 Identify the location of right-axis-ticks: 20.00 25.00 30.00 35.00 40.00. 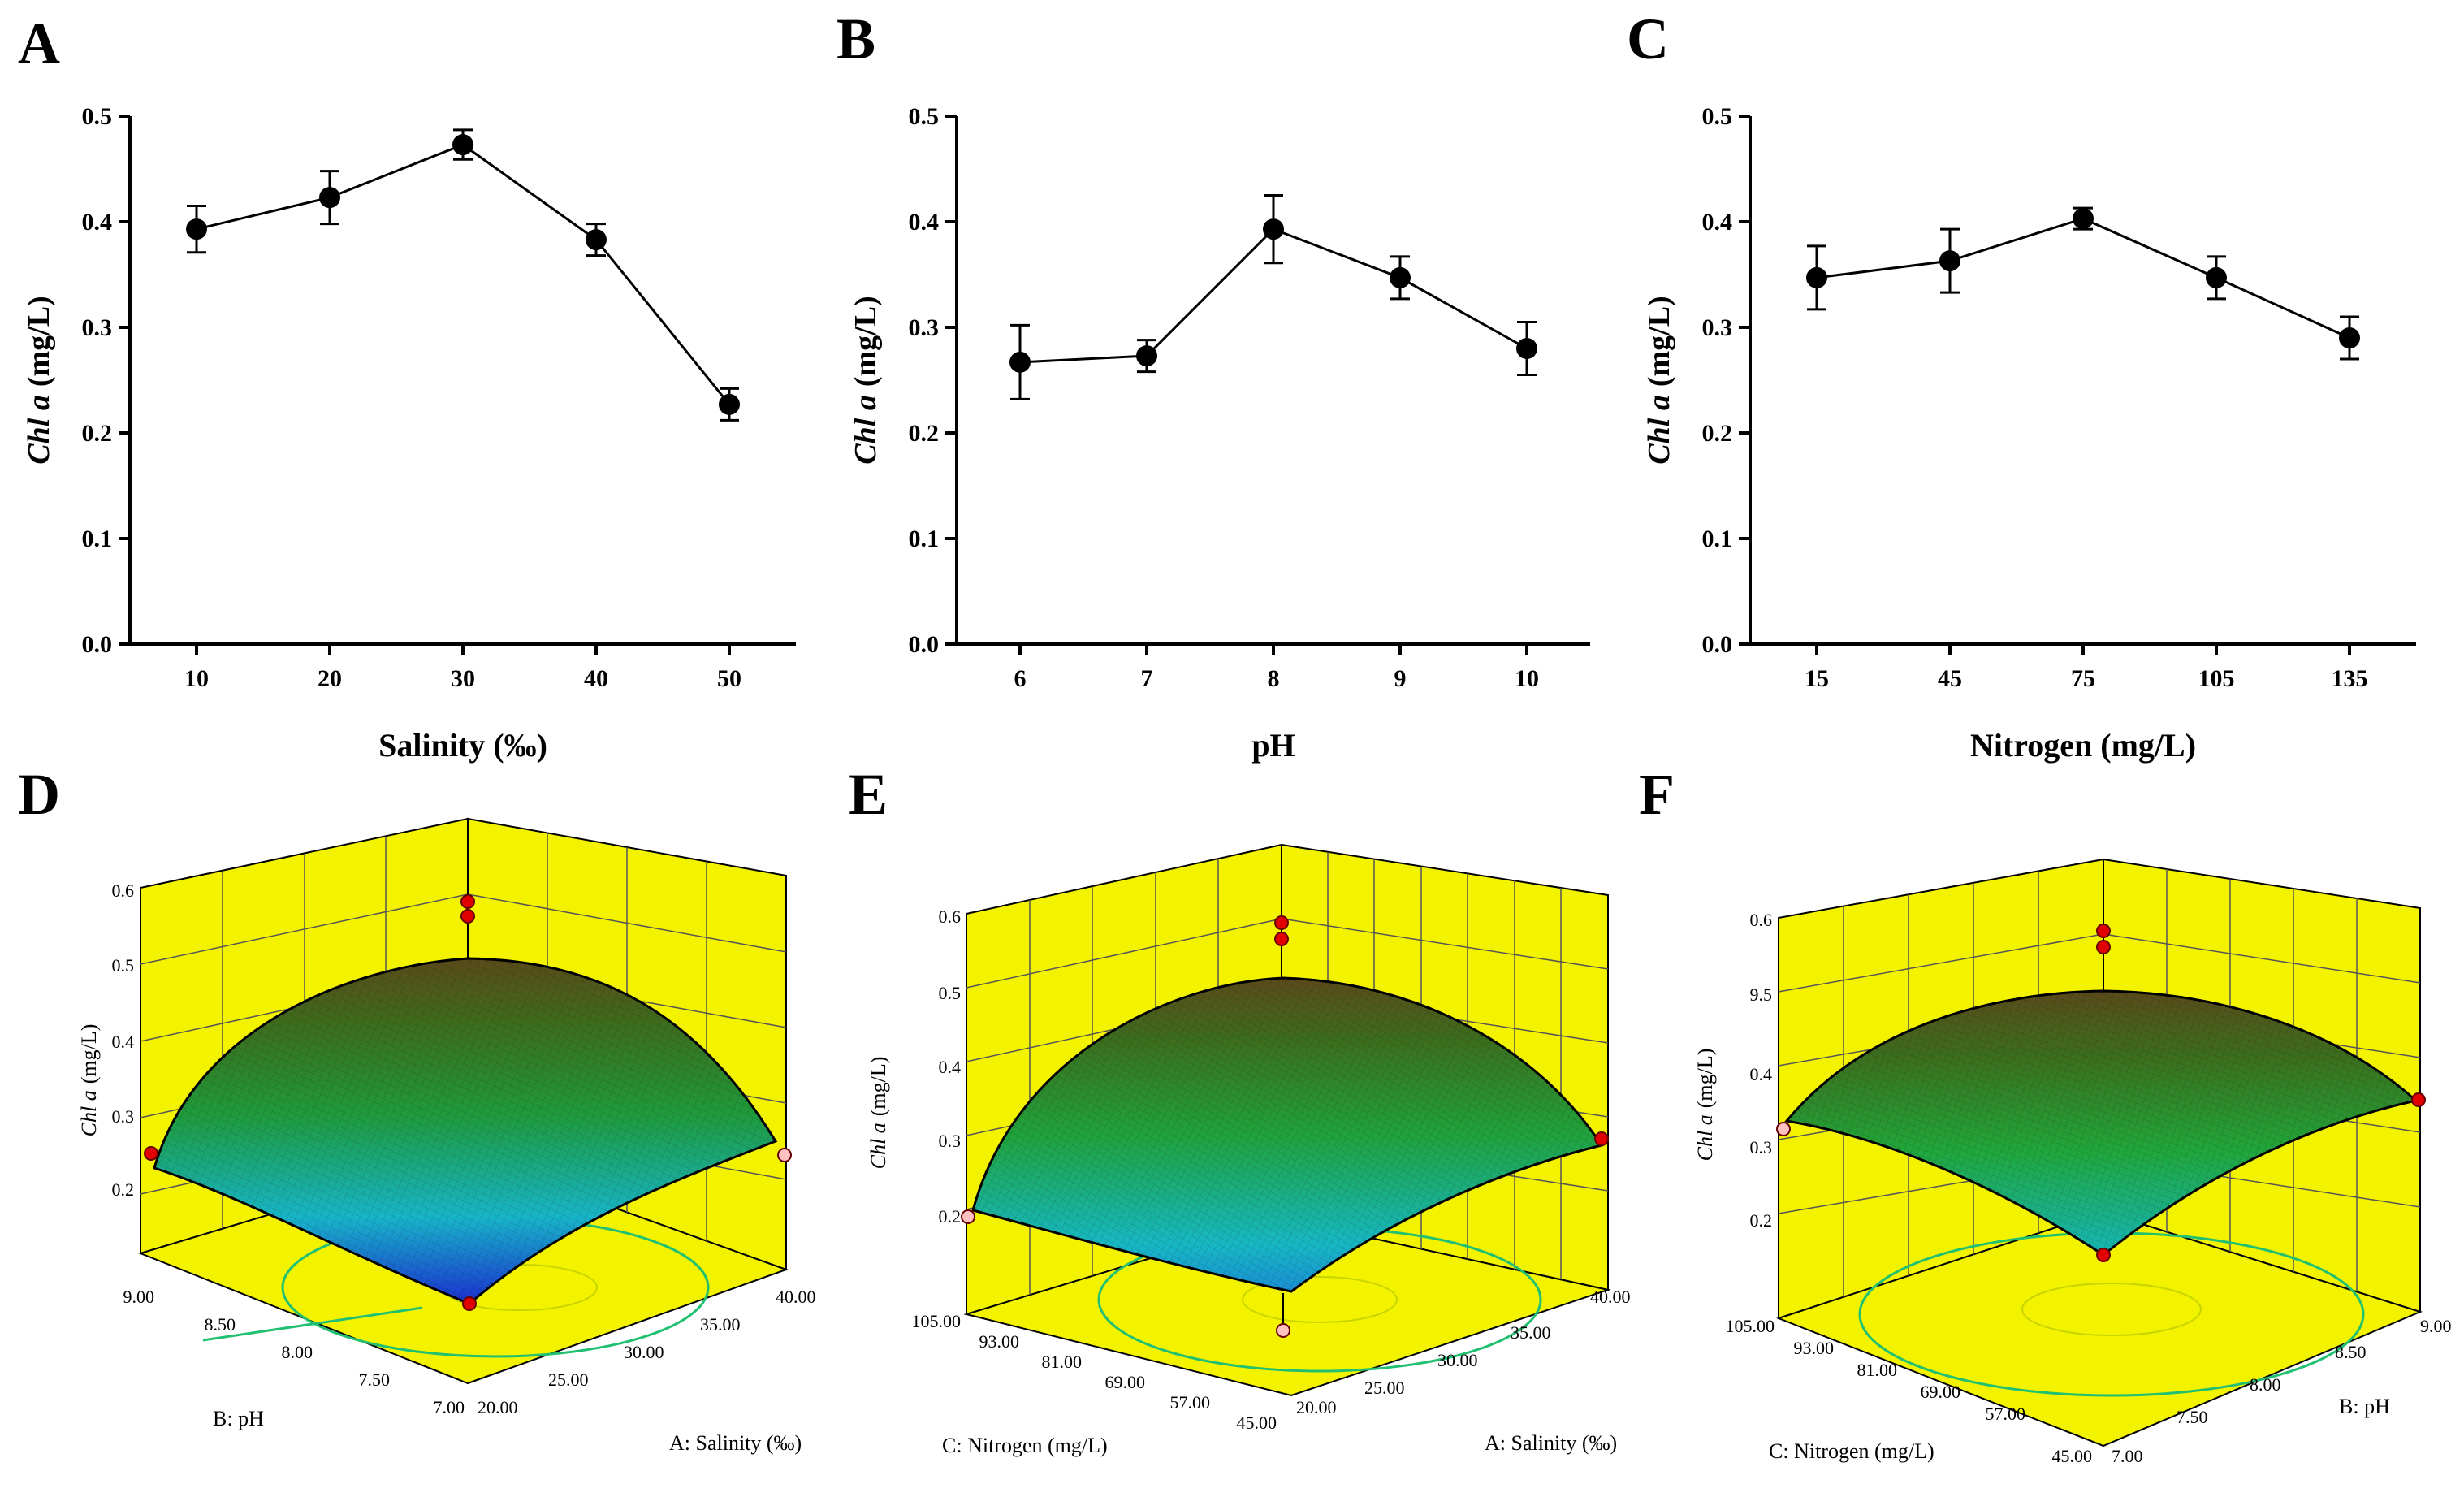
(647, 1352).